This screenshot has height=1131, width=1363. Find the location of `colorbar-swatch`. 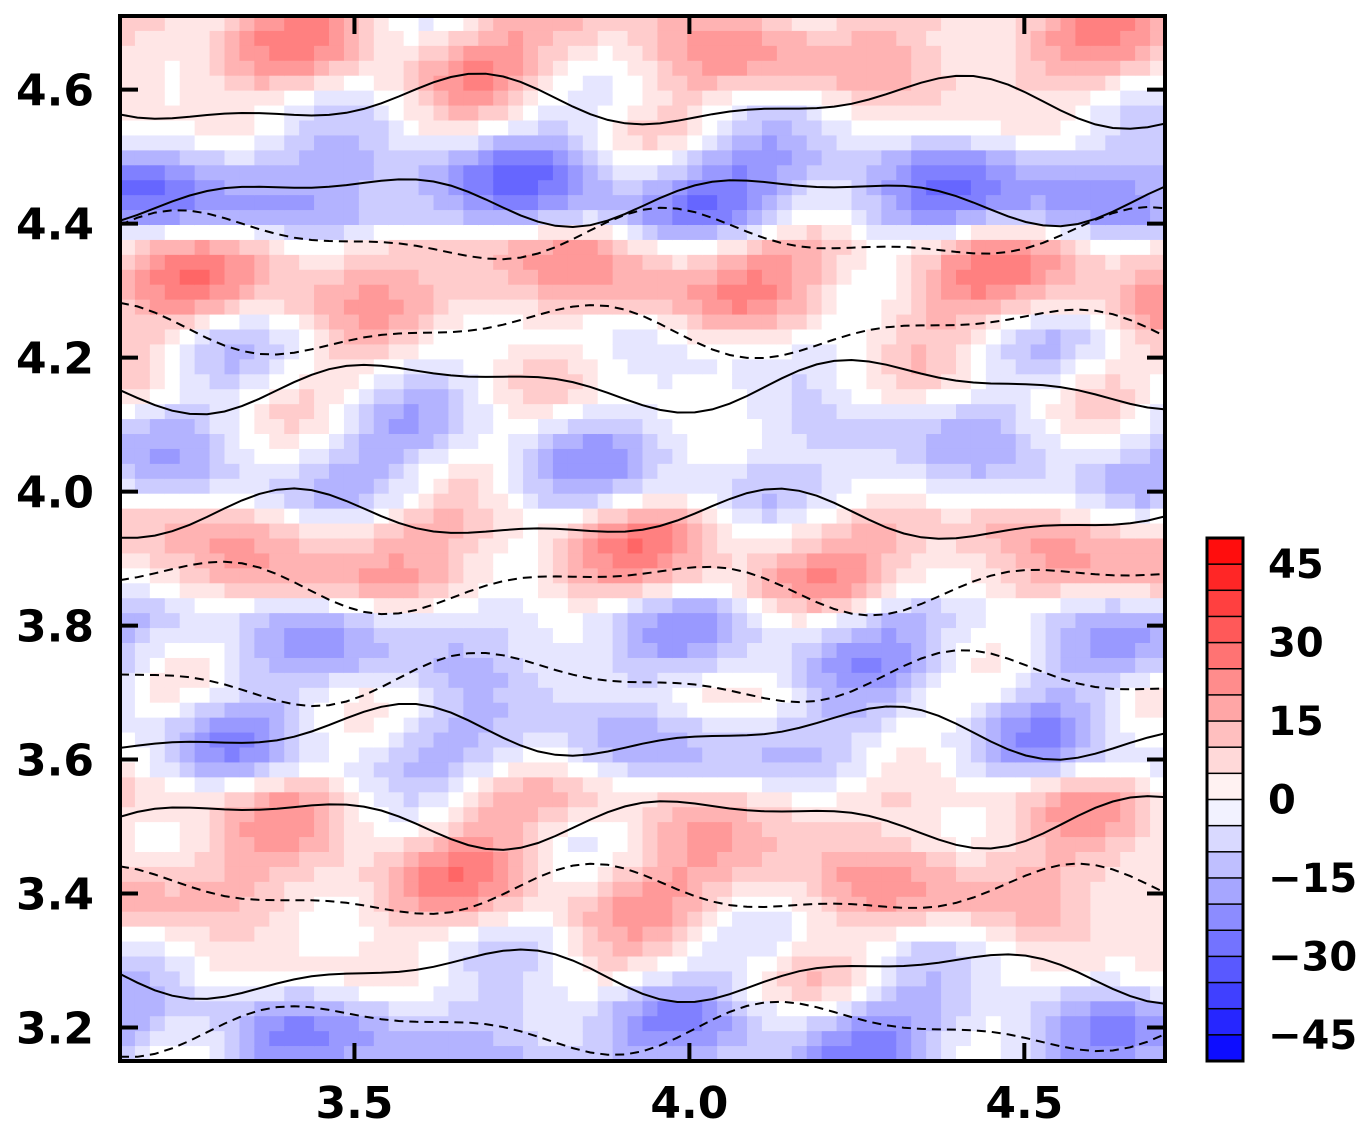

colorbar-swatch is located at coordinates (1225, 734).